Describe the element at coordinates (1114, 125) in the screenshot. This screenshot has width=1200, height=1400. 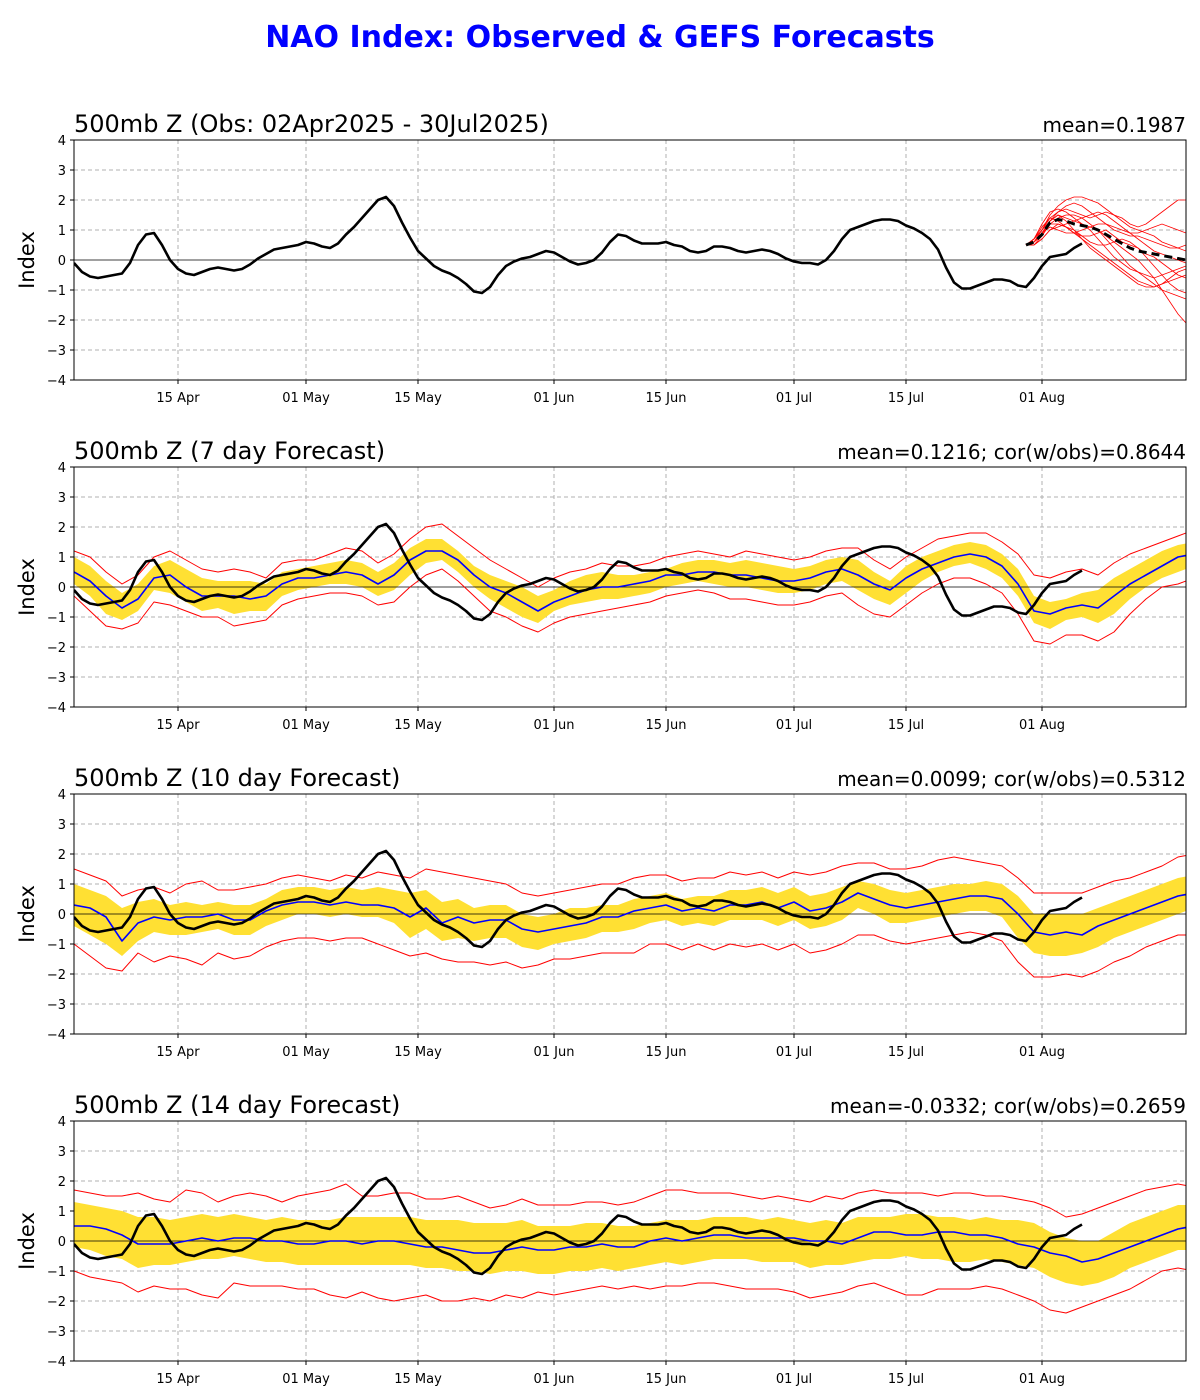
I see `chart-stat: mean=0.1987` at that location.